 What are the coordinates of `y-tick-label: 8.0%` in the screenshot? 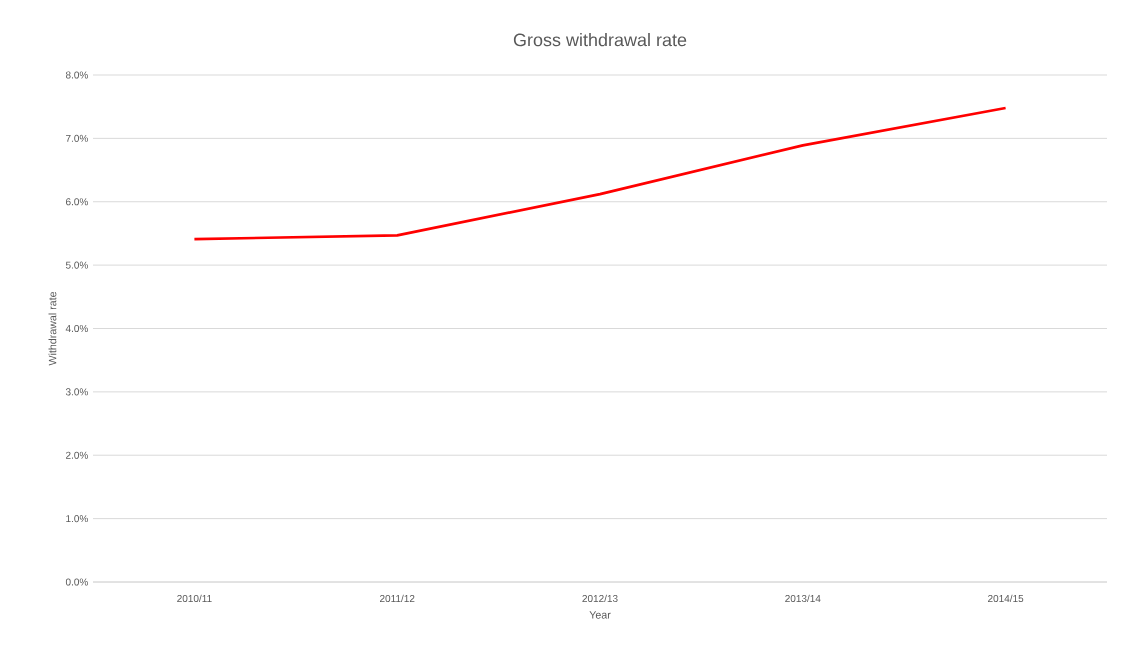 It's located at (76, 75).